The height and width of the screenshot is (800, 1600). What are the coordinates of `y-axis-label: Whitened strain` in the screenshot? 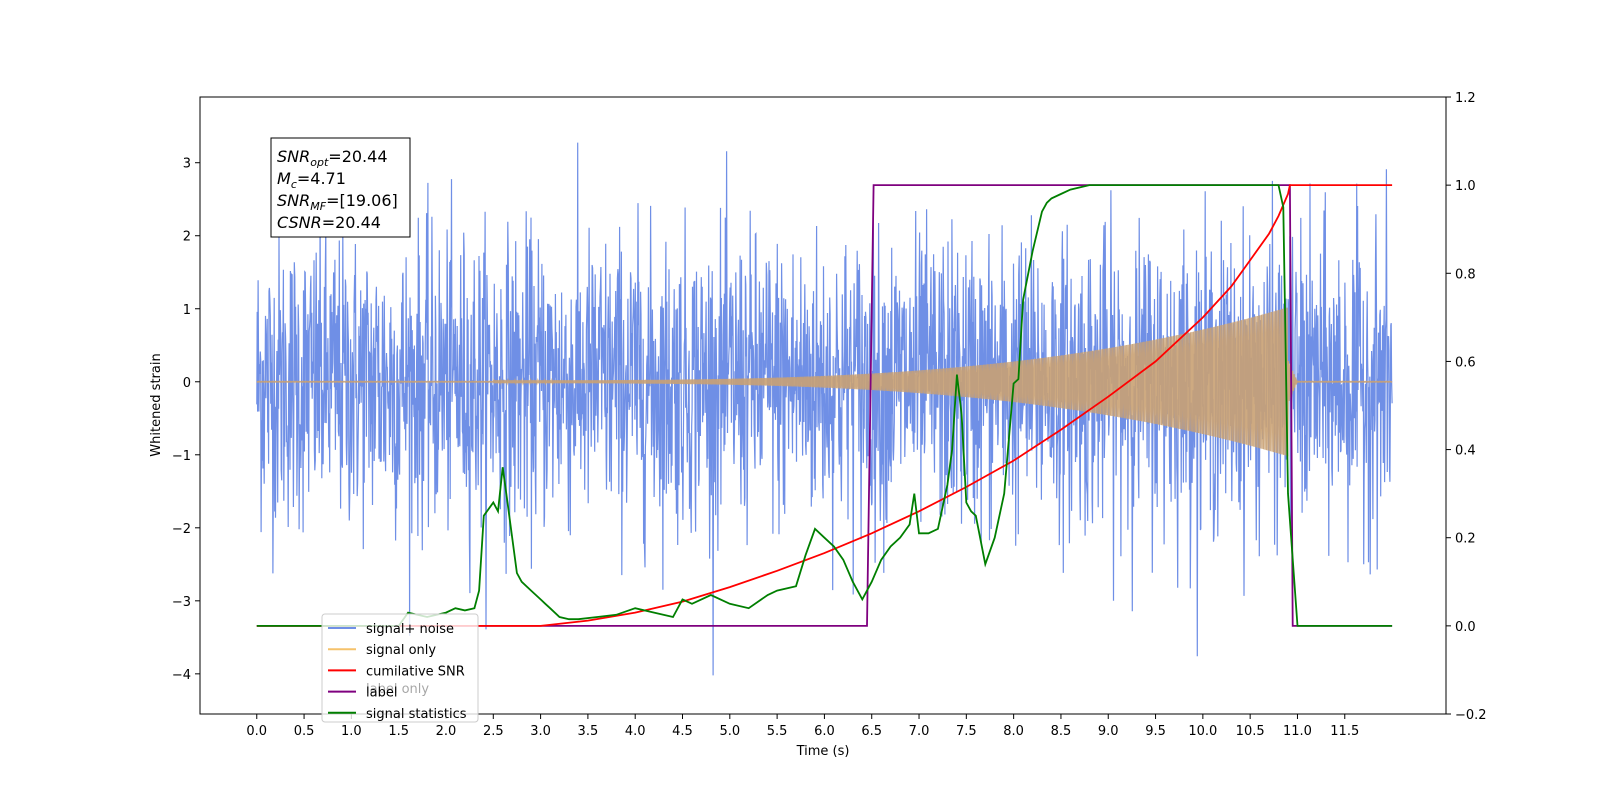 It's located at (156, 404).